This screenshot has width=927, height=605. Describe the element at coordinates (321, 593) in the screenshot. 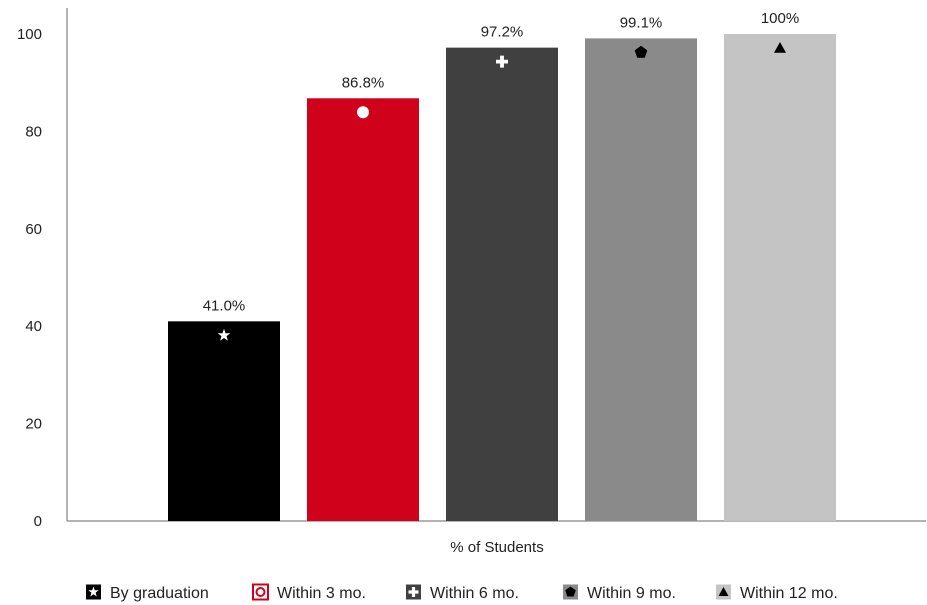

I see `legend-label: Within 3 mo.` at that location.